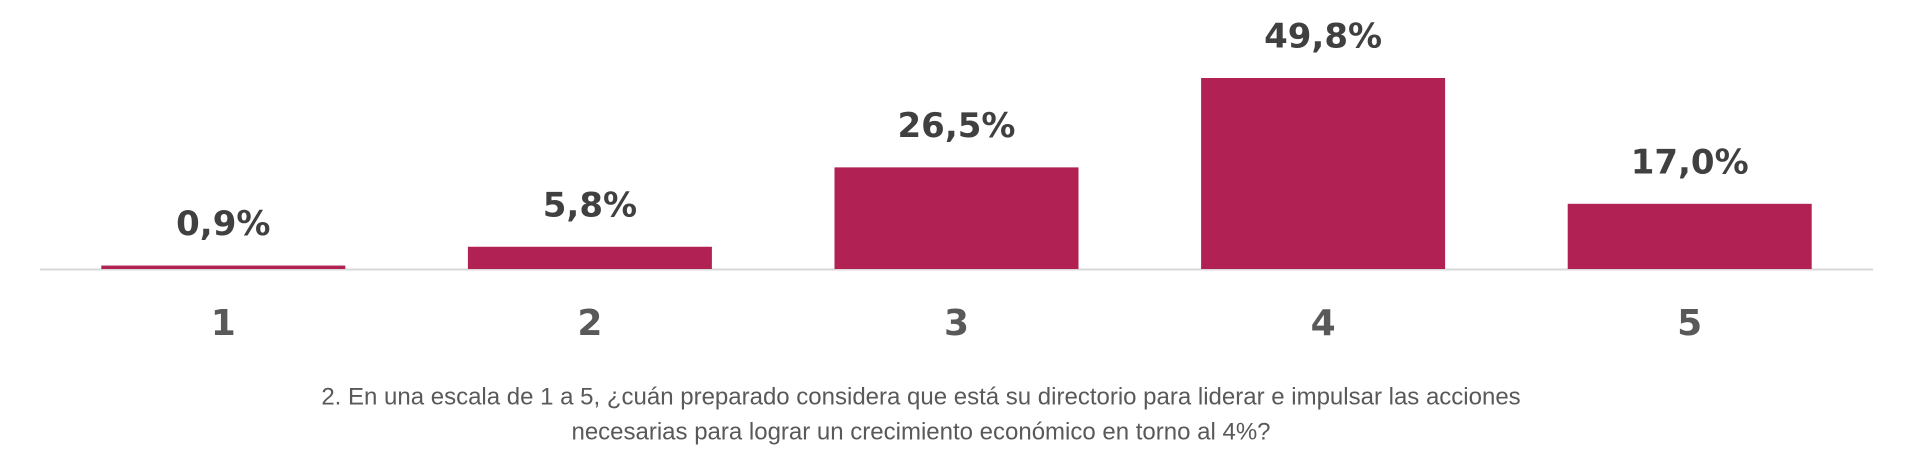  What do you see at coordinates (1323, 37) in the screenshot?
I see `value-label: 49,8%` at bounding box center [1323, 37].